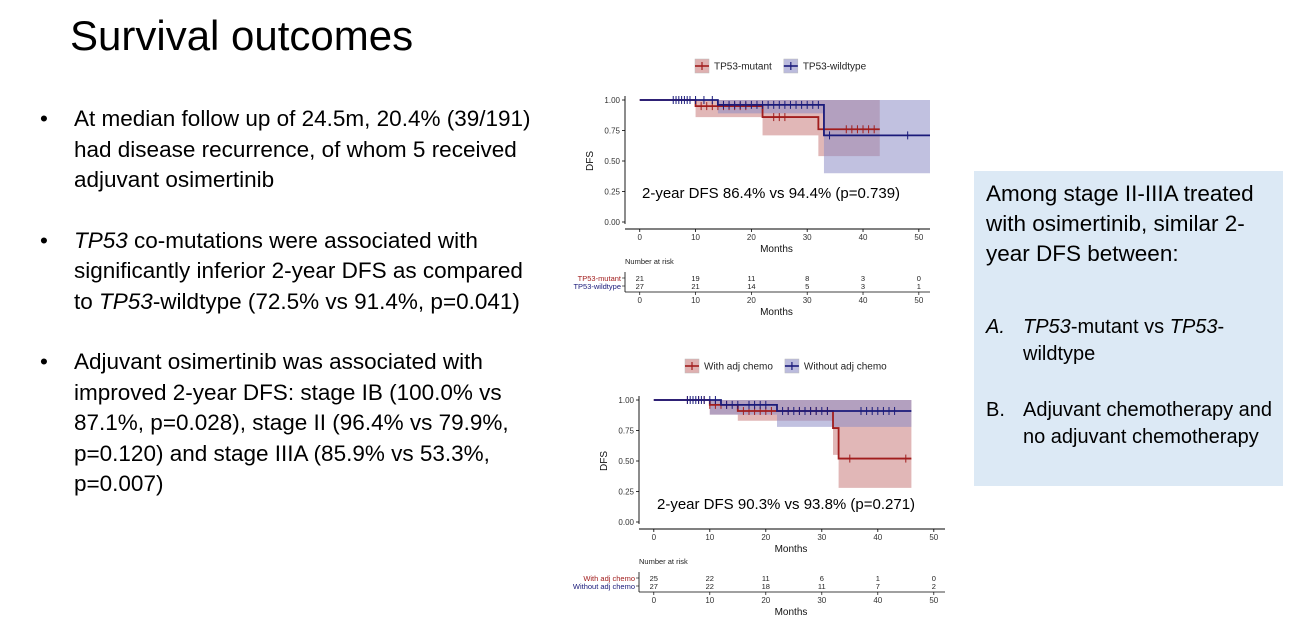 The height and width of the screenshot is (625, 1305). I want to click on legend-label: Without adj chemo, so click(845, 367).